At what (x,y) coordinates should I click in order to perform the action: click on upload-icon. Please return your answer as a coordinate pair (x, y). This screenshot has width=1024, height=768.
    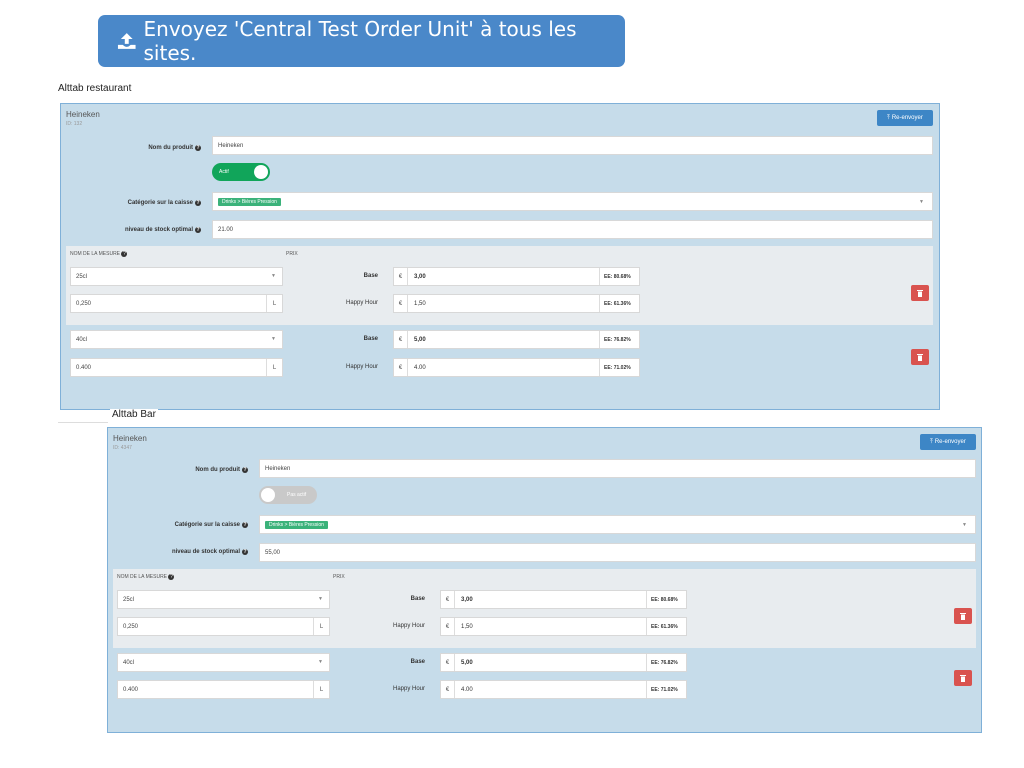
    Looking at the image, I should click on (126, 41).